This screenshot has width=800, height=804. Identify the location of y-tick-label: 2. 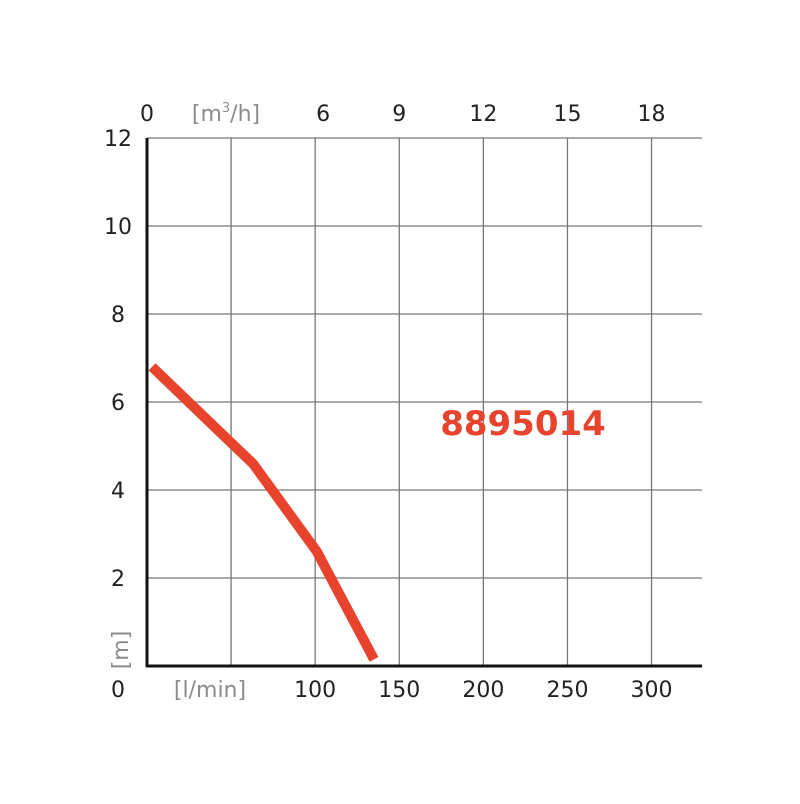
(118, 579).